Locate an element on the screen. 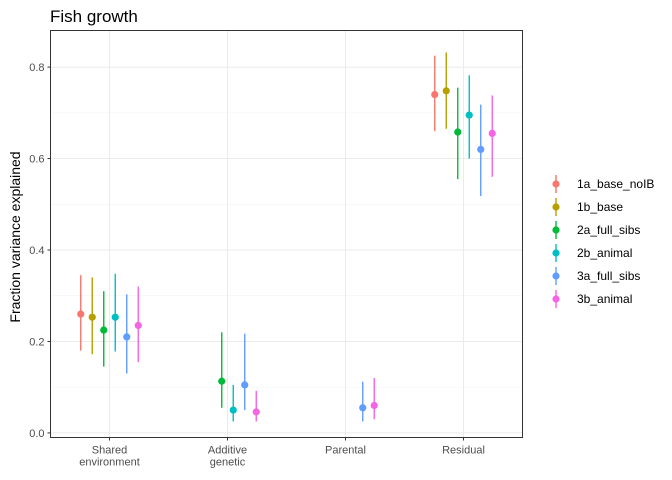  x-tick-label-line: genetic is located at coordinates (228, 463).